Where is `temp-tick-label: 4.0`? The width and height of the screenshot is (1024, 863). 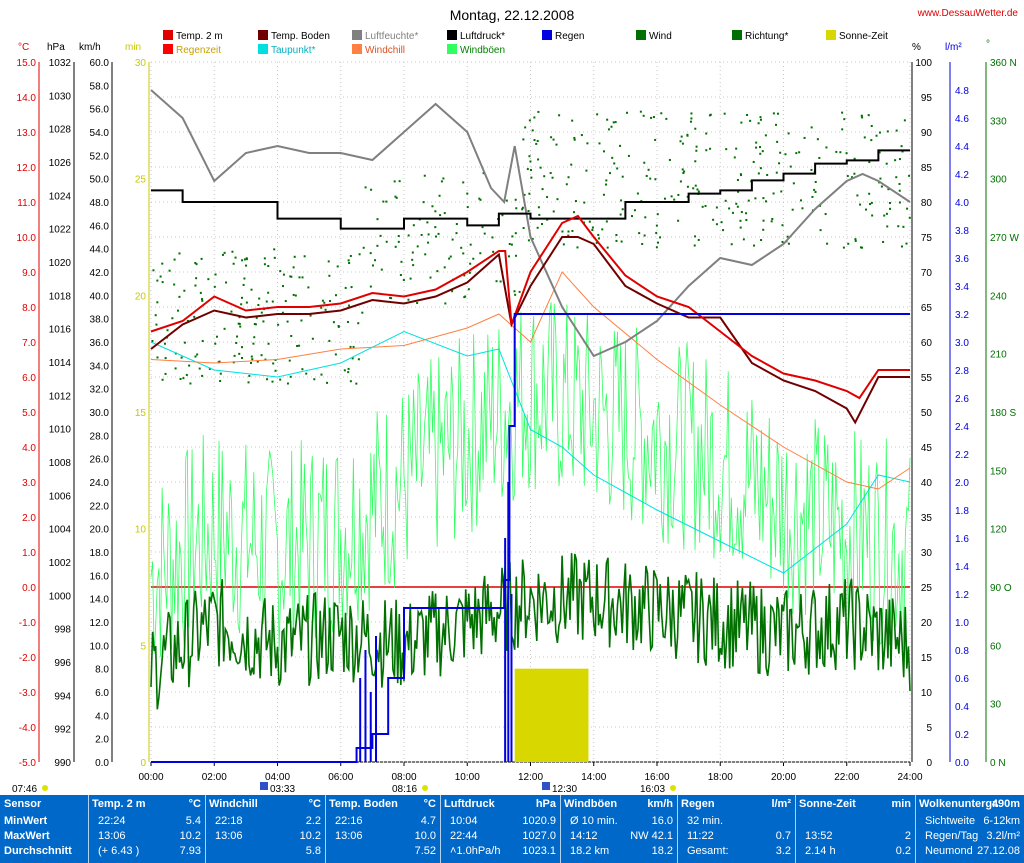
temp-tick-label: 4.0 is located at coordinates (29, 448).